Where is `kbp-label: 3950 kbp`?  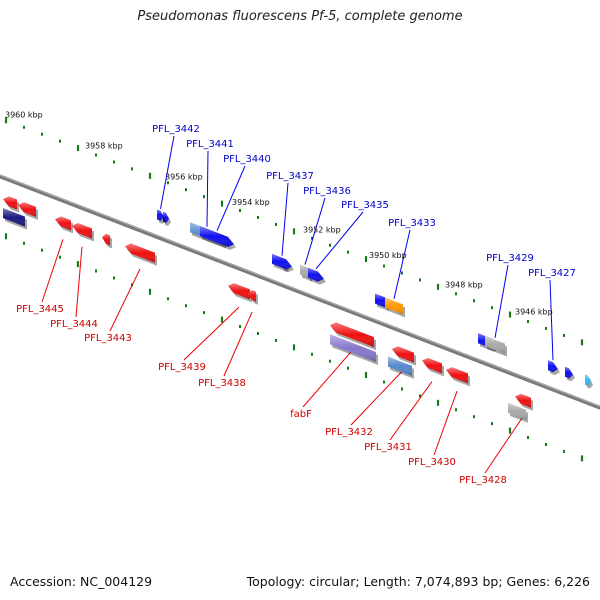 kbp-label: 3950 kbp is located at coordinates (388, 255).